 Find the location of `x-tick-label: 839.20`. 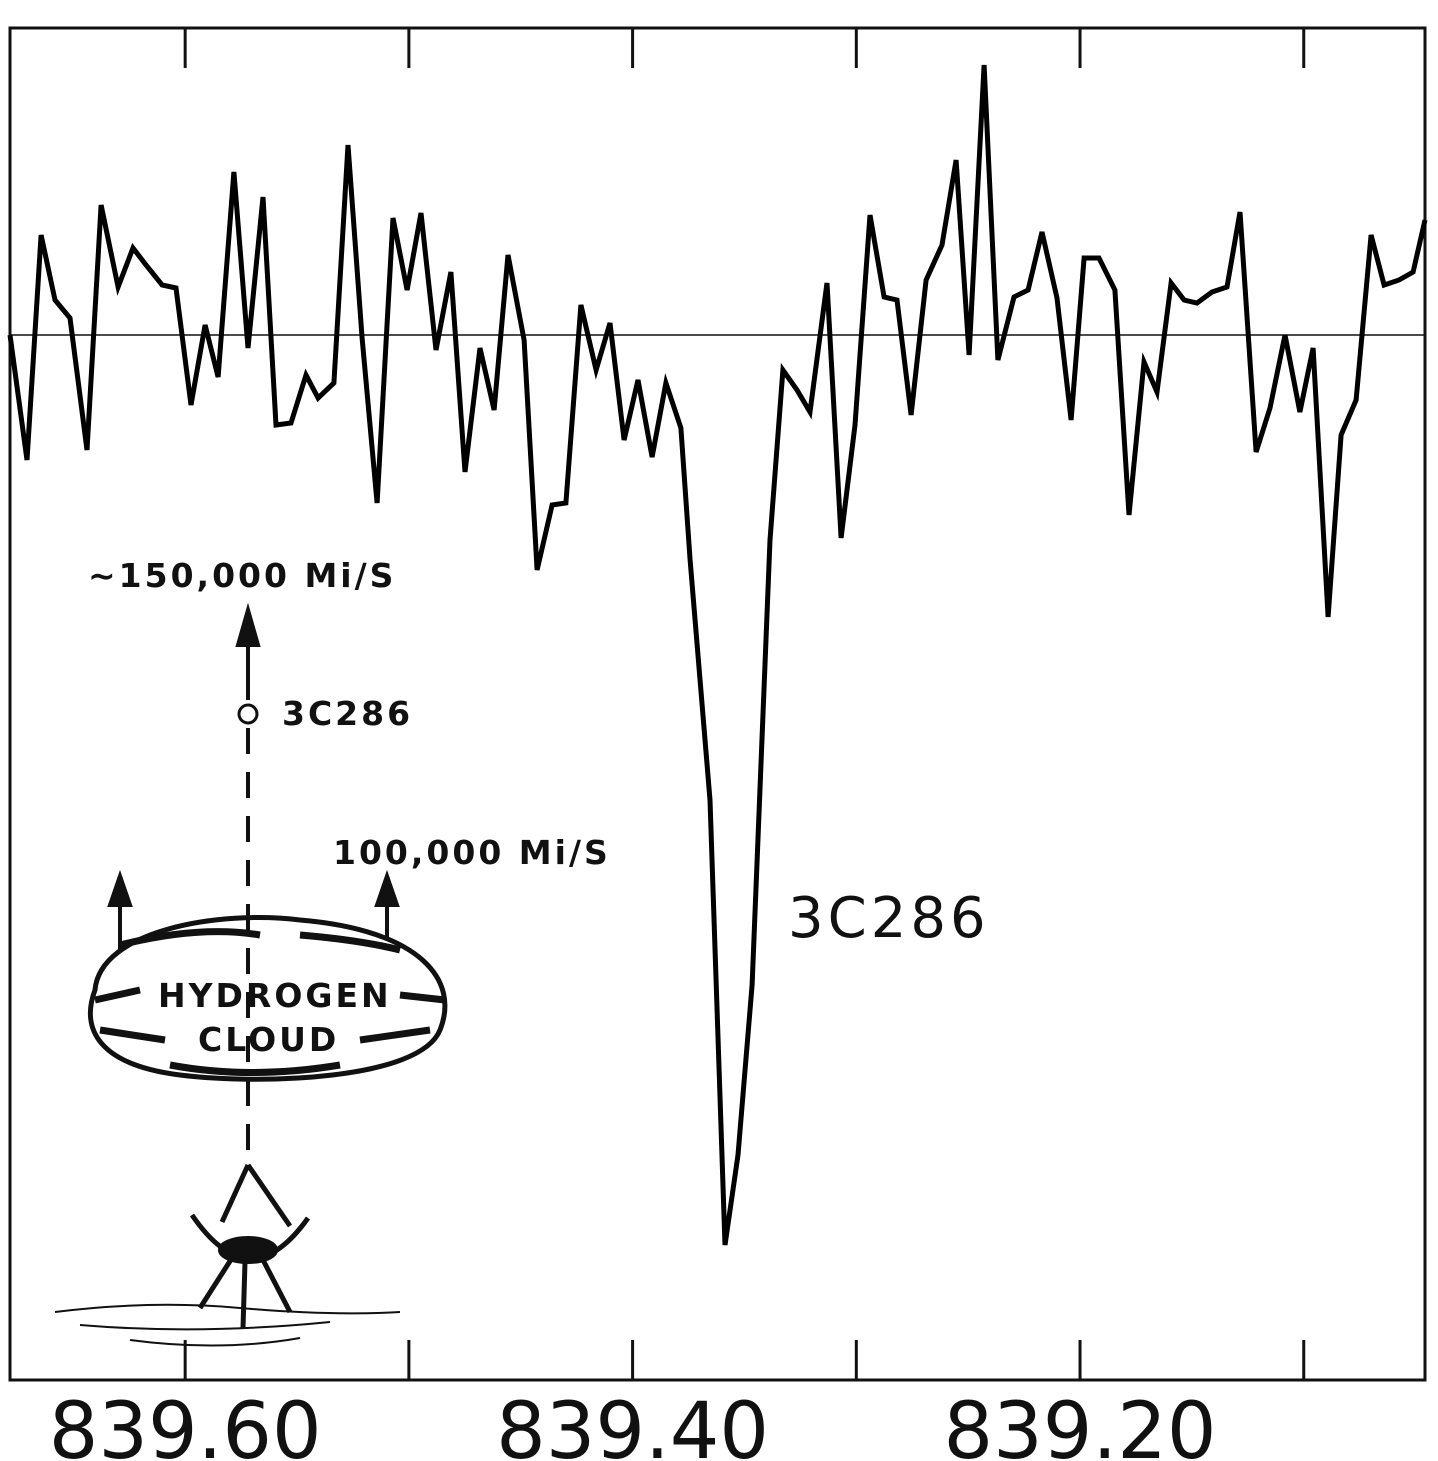

x-tick-label: 839.20 is located at coordinates (1080, 1424).